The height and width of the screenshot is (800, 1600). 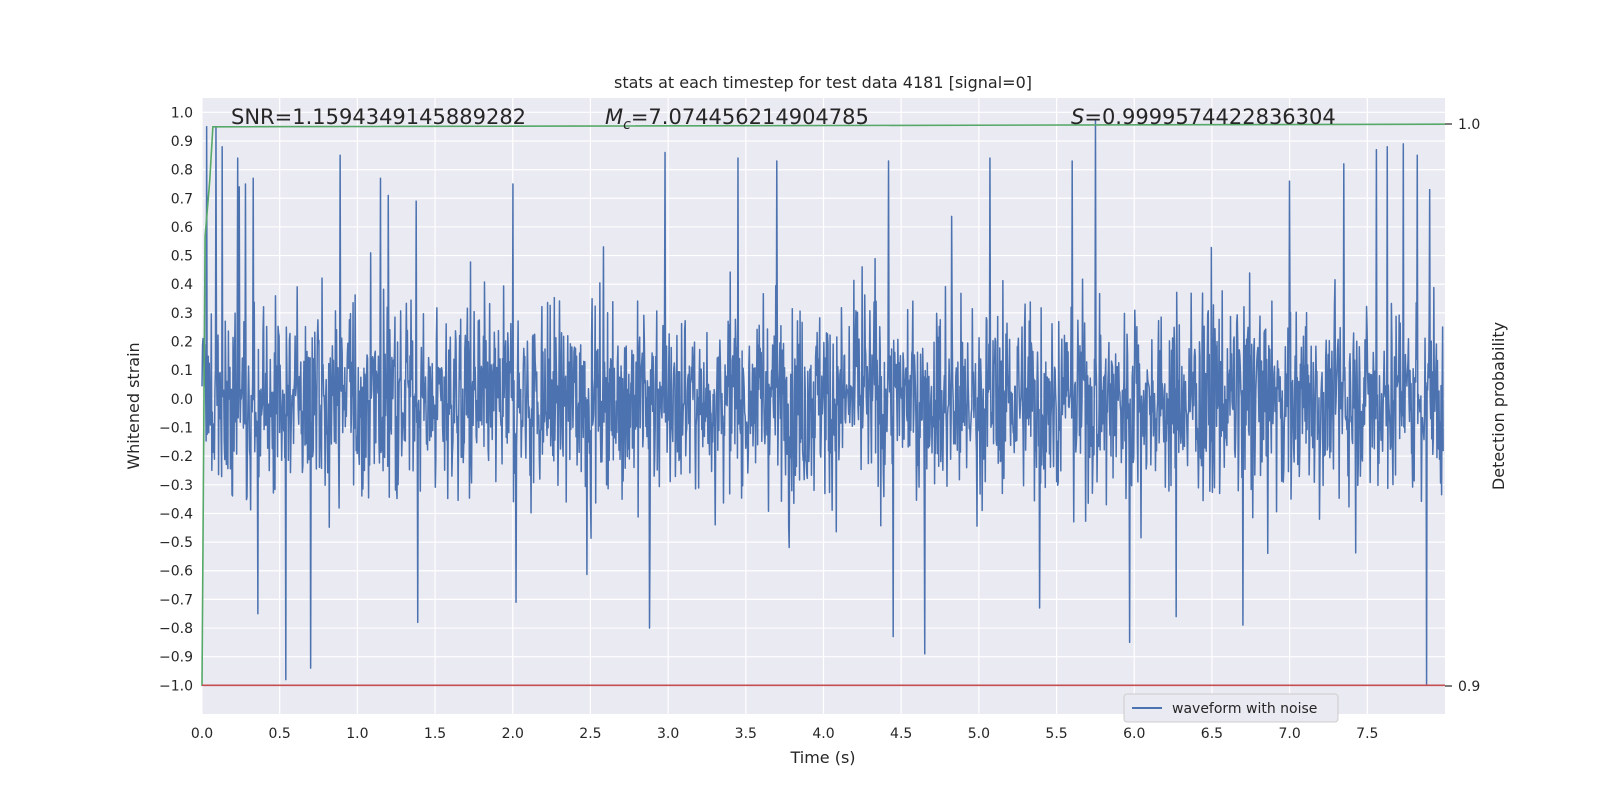 I want to click on x-tick-label: 1.5, so click(x=435, y=734).